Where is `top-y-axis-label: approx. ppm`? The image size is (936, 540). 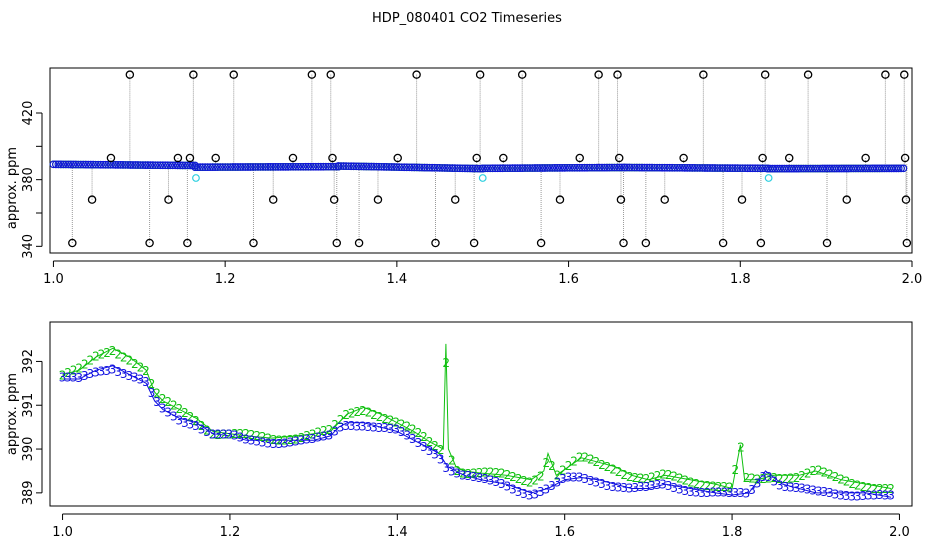 top-y-axis-label: approx. ppm is located at coordinates (12, 188).